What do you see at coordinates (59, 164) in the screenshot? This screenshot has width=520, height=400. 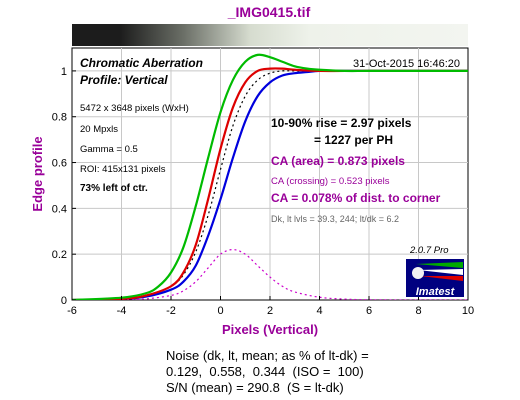 I see `y-tick-label: 0.6` at bounding box center [59, 164].